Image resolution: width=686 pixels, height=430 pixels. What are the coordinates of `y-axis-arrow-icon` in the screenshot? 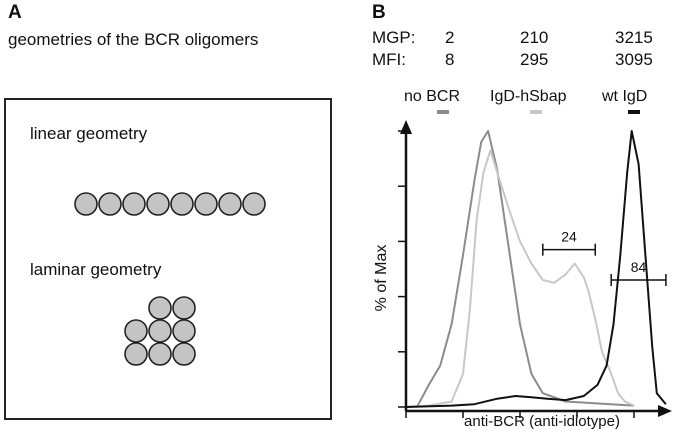 It's located at (406, 127).